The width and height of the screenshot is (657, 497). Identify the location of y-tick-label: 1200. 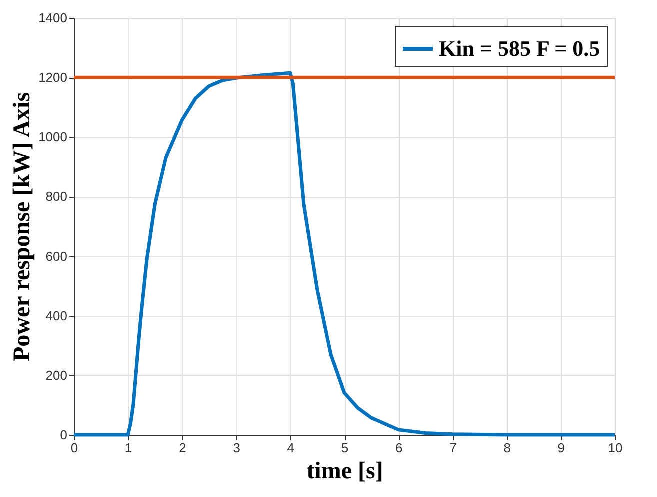
(53, 78).